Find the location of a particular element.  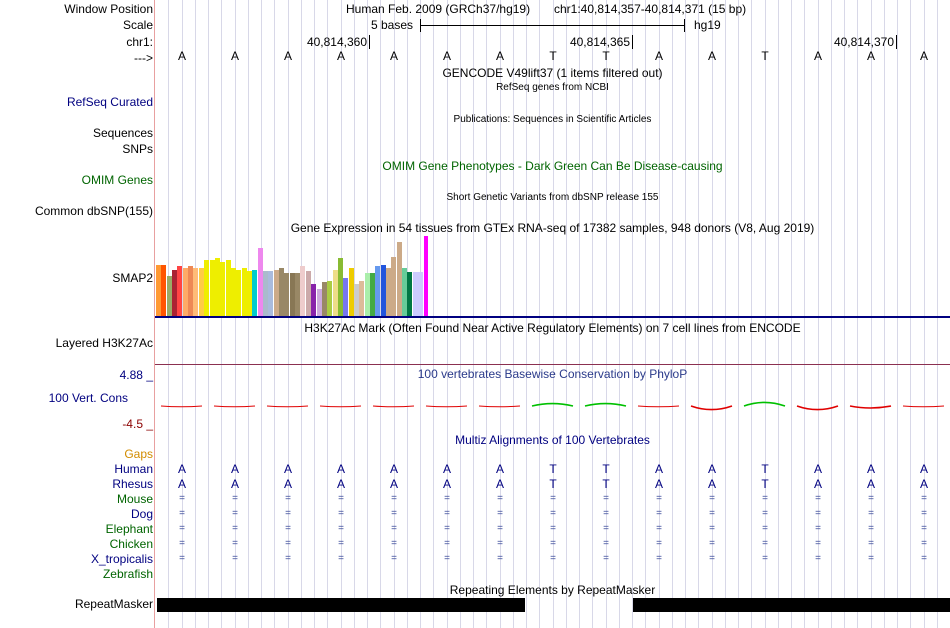

repeat-track-title: Repeating Elements by RepeatMasker is located at coordinates (552, 590).